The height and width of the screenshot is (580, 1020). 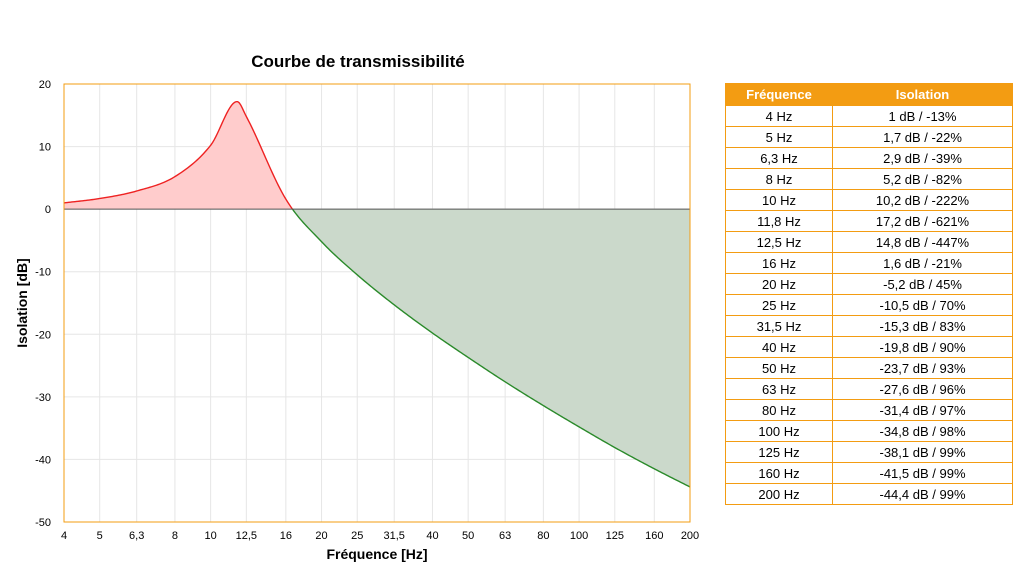 What do you see at coordinates (922, 389) in the screenshot?
I see `cell-isolation: -27,6 dB / 96%` at bounding box center [922, 389].